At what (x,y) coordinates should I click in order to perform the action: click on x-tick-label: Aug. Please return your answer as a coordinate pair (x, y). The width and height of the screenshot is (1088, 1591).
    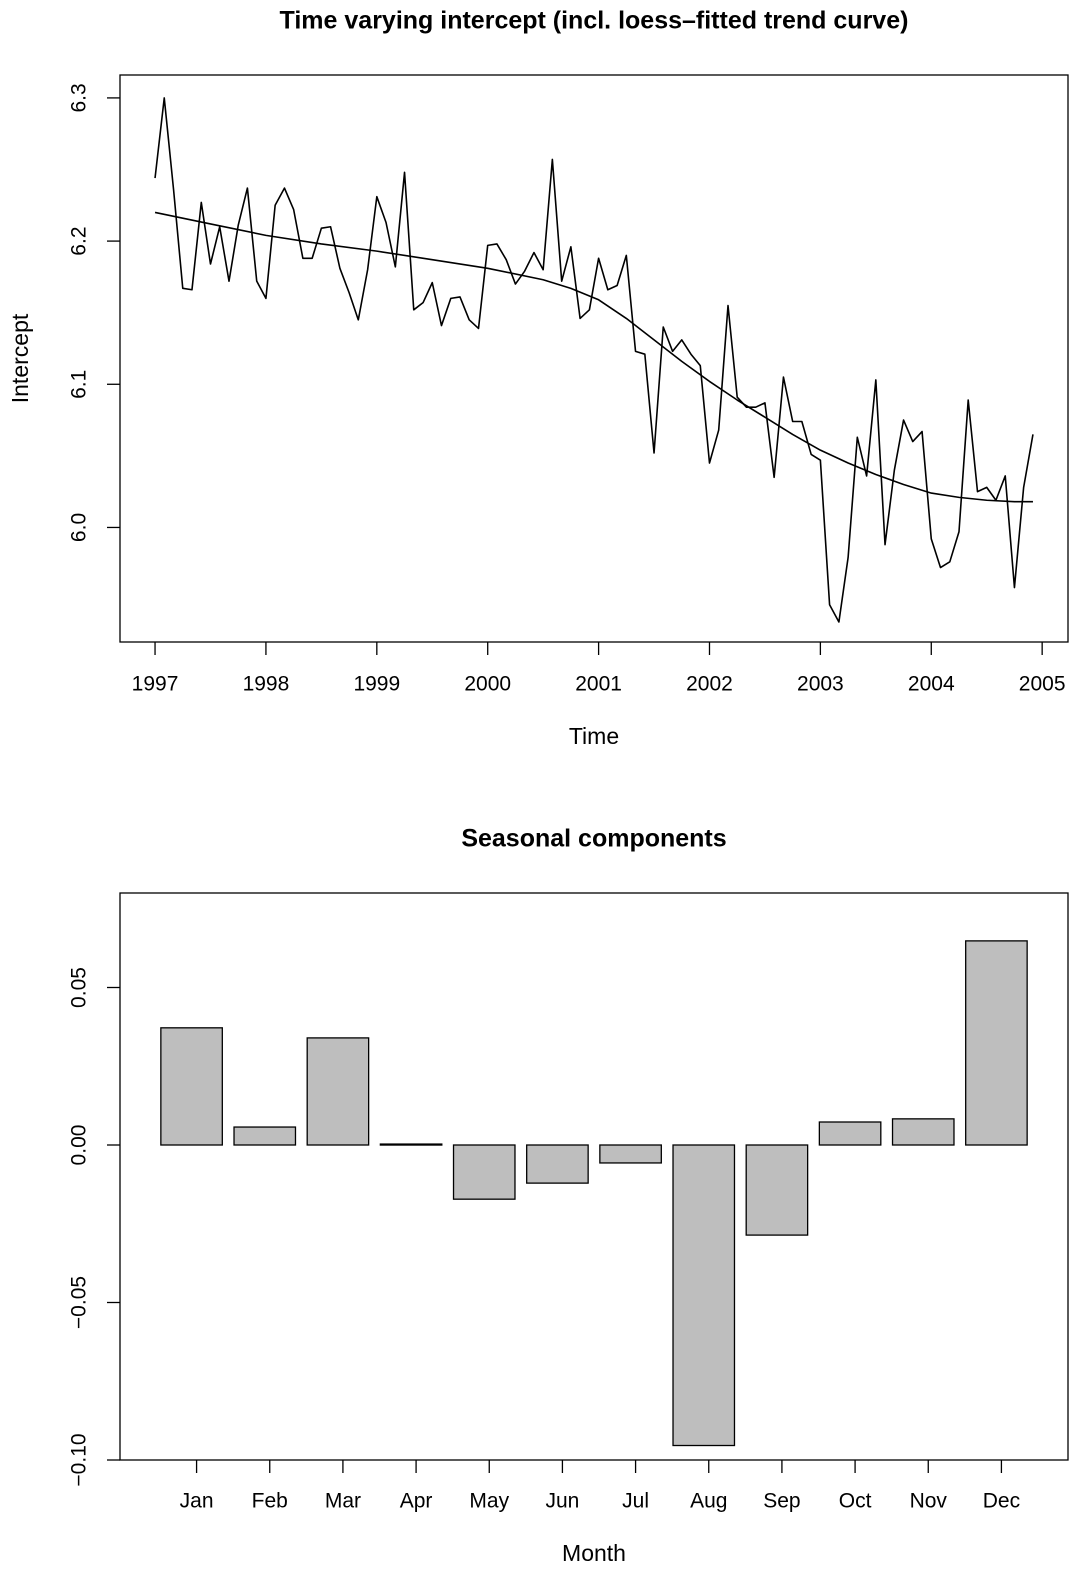
    Looking at the image, I should click on (708, 1501).